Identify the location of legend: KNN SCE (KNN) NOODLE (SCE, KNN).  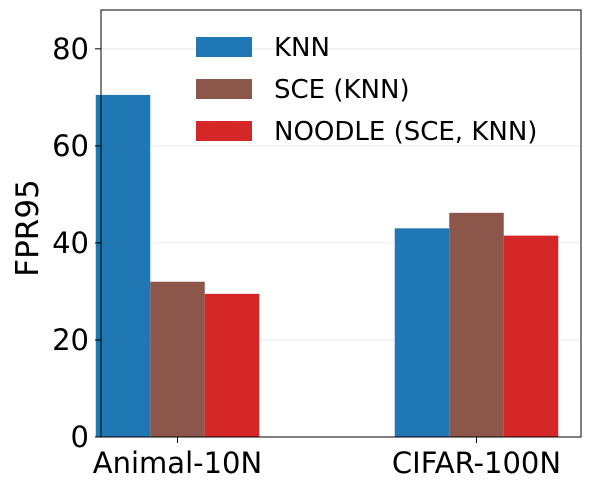
(366, 90).